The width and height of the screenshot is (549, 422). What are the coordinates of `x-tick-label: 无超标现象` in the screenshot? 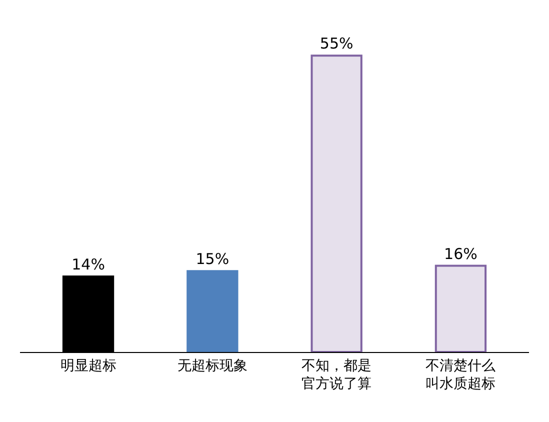 It's located at (212, 366).